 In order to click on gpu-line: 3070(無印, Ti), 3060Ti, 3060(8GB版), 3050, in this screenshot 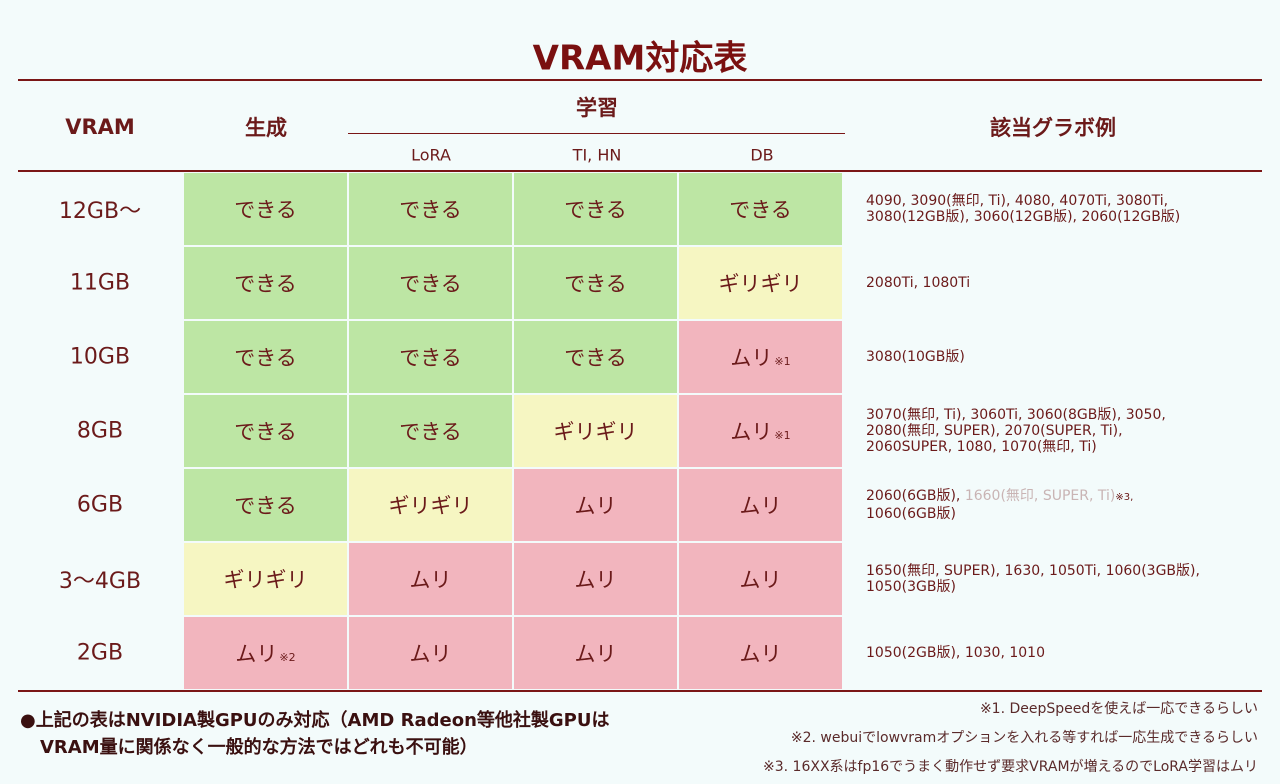, I will do `click(1016, 415)`.